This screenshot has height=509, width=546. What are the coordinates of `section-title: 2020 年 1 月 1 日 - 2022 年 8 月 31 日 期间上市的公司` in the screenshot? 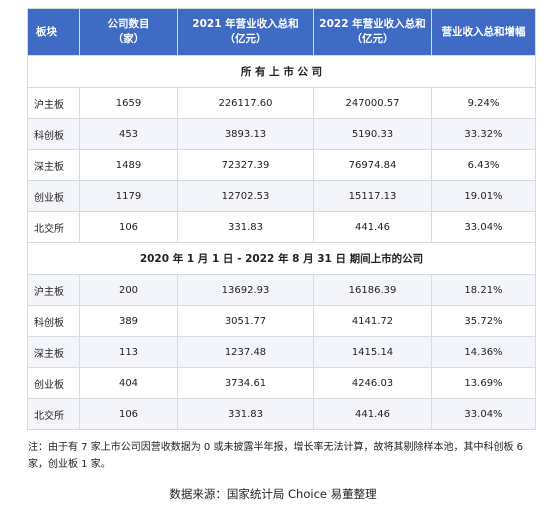 It's located at (281, 258).